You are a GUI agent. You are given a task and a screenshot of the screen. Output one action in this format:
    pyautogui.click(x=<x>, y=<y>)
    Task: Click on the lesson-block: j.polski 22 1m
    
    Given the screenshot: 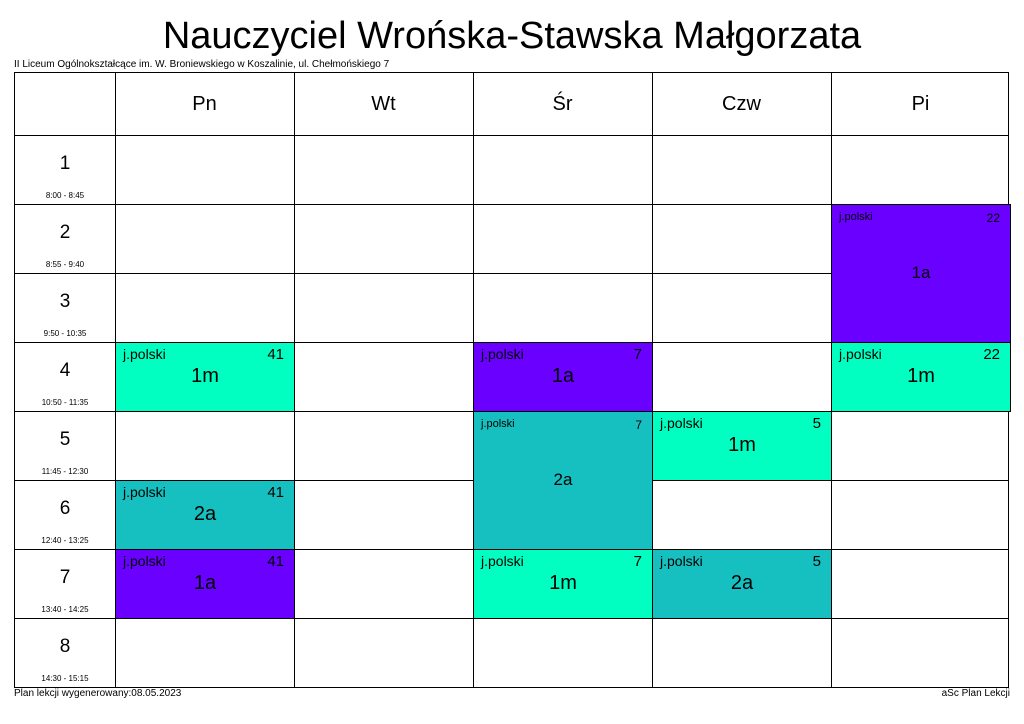 What is the action you would take?
    pyautogui.click(x=921, y=377)
    